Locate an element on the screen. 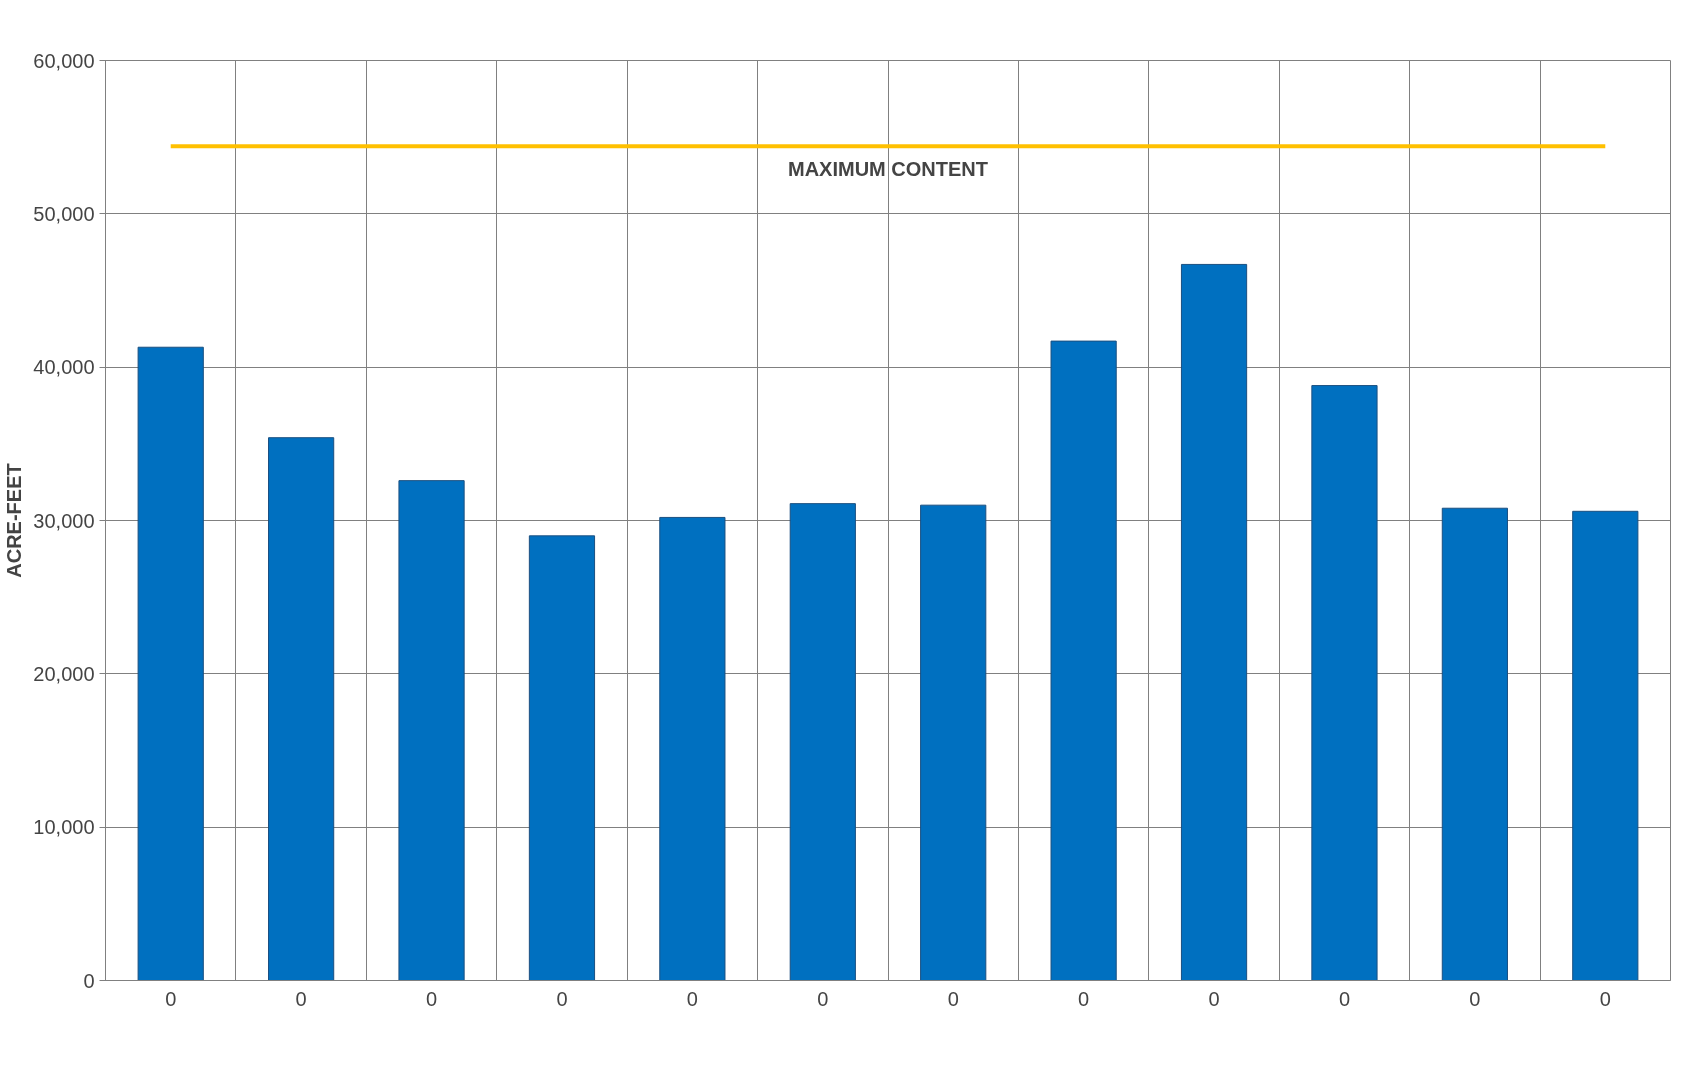 The image size is (1705, 1083). y-tick-label: 10,000 is located at coordinates (64, 827).